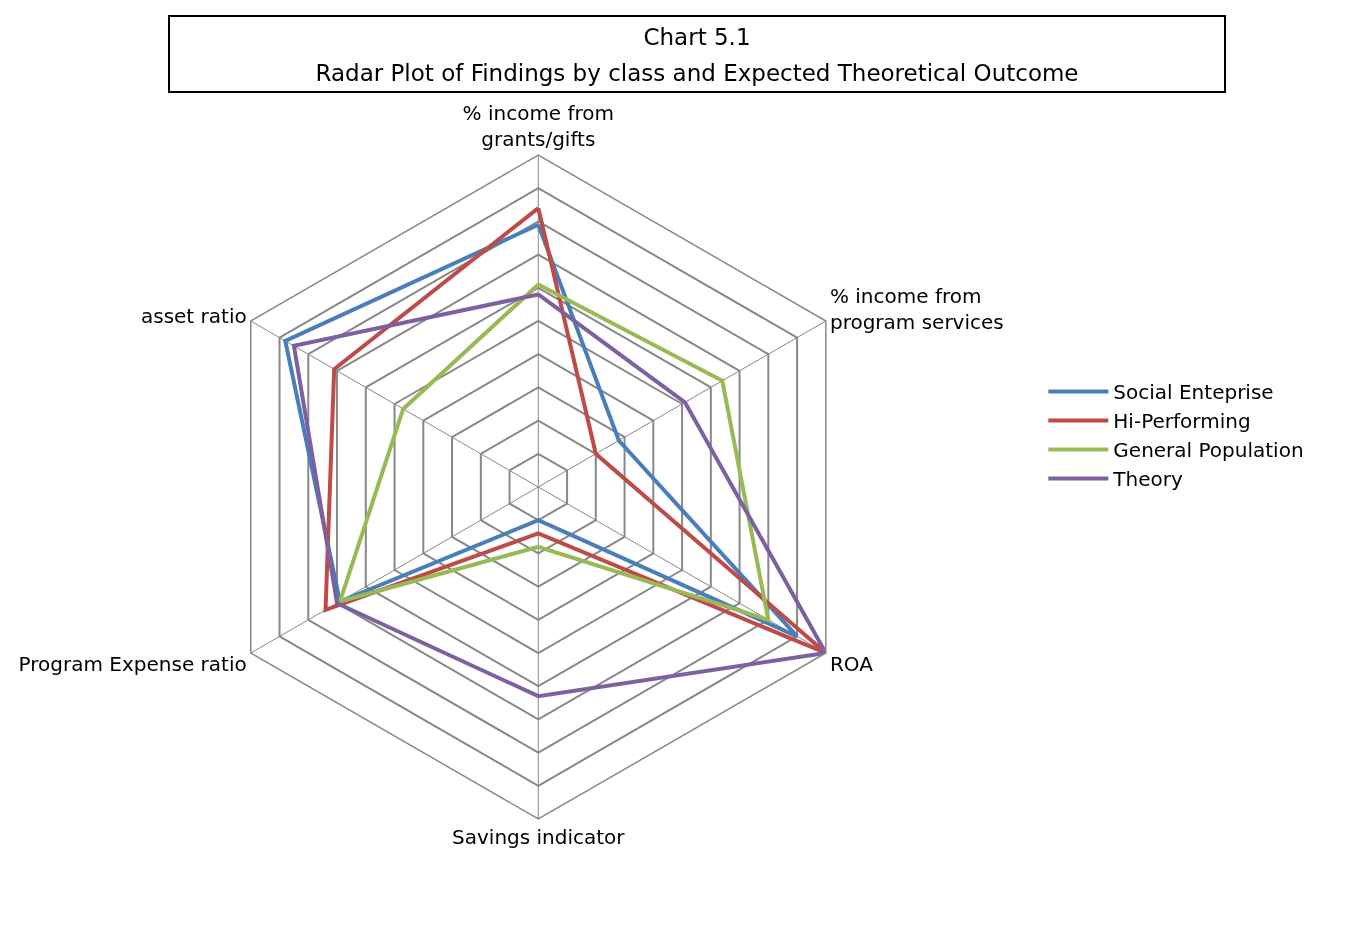 This screenshot has width=1369, height=947. I want to click on spoke-label: Program Expense ratio, so click(132, 664).